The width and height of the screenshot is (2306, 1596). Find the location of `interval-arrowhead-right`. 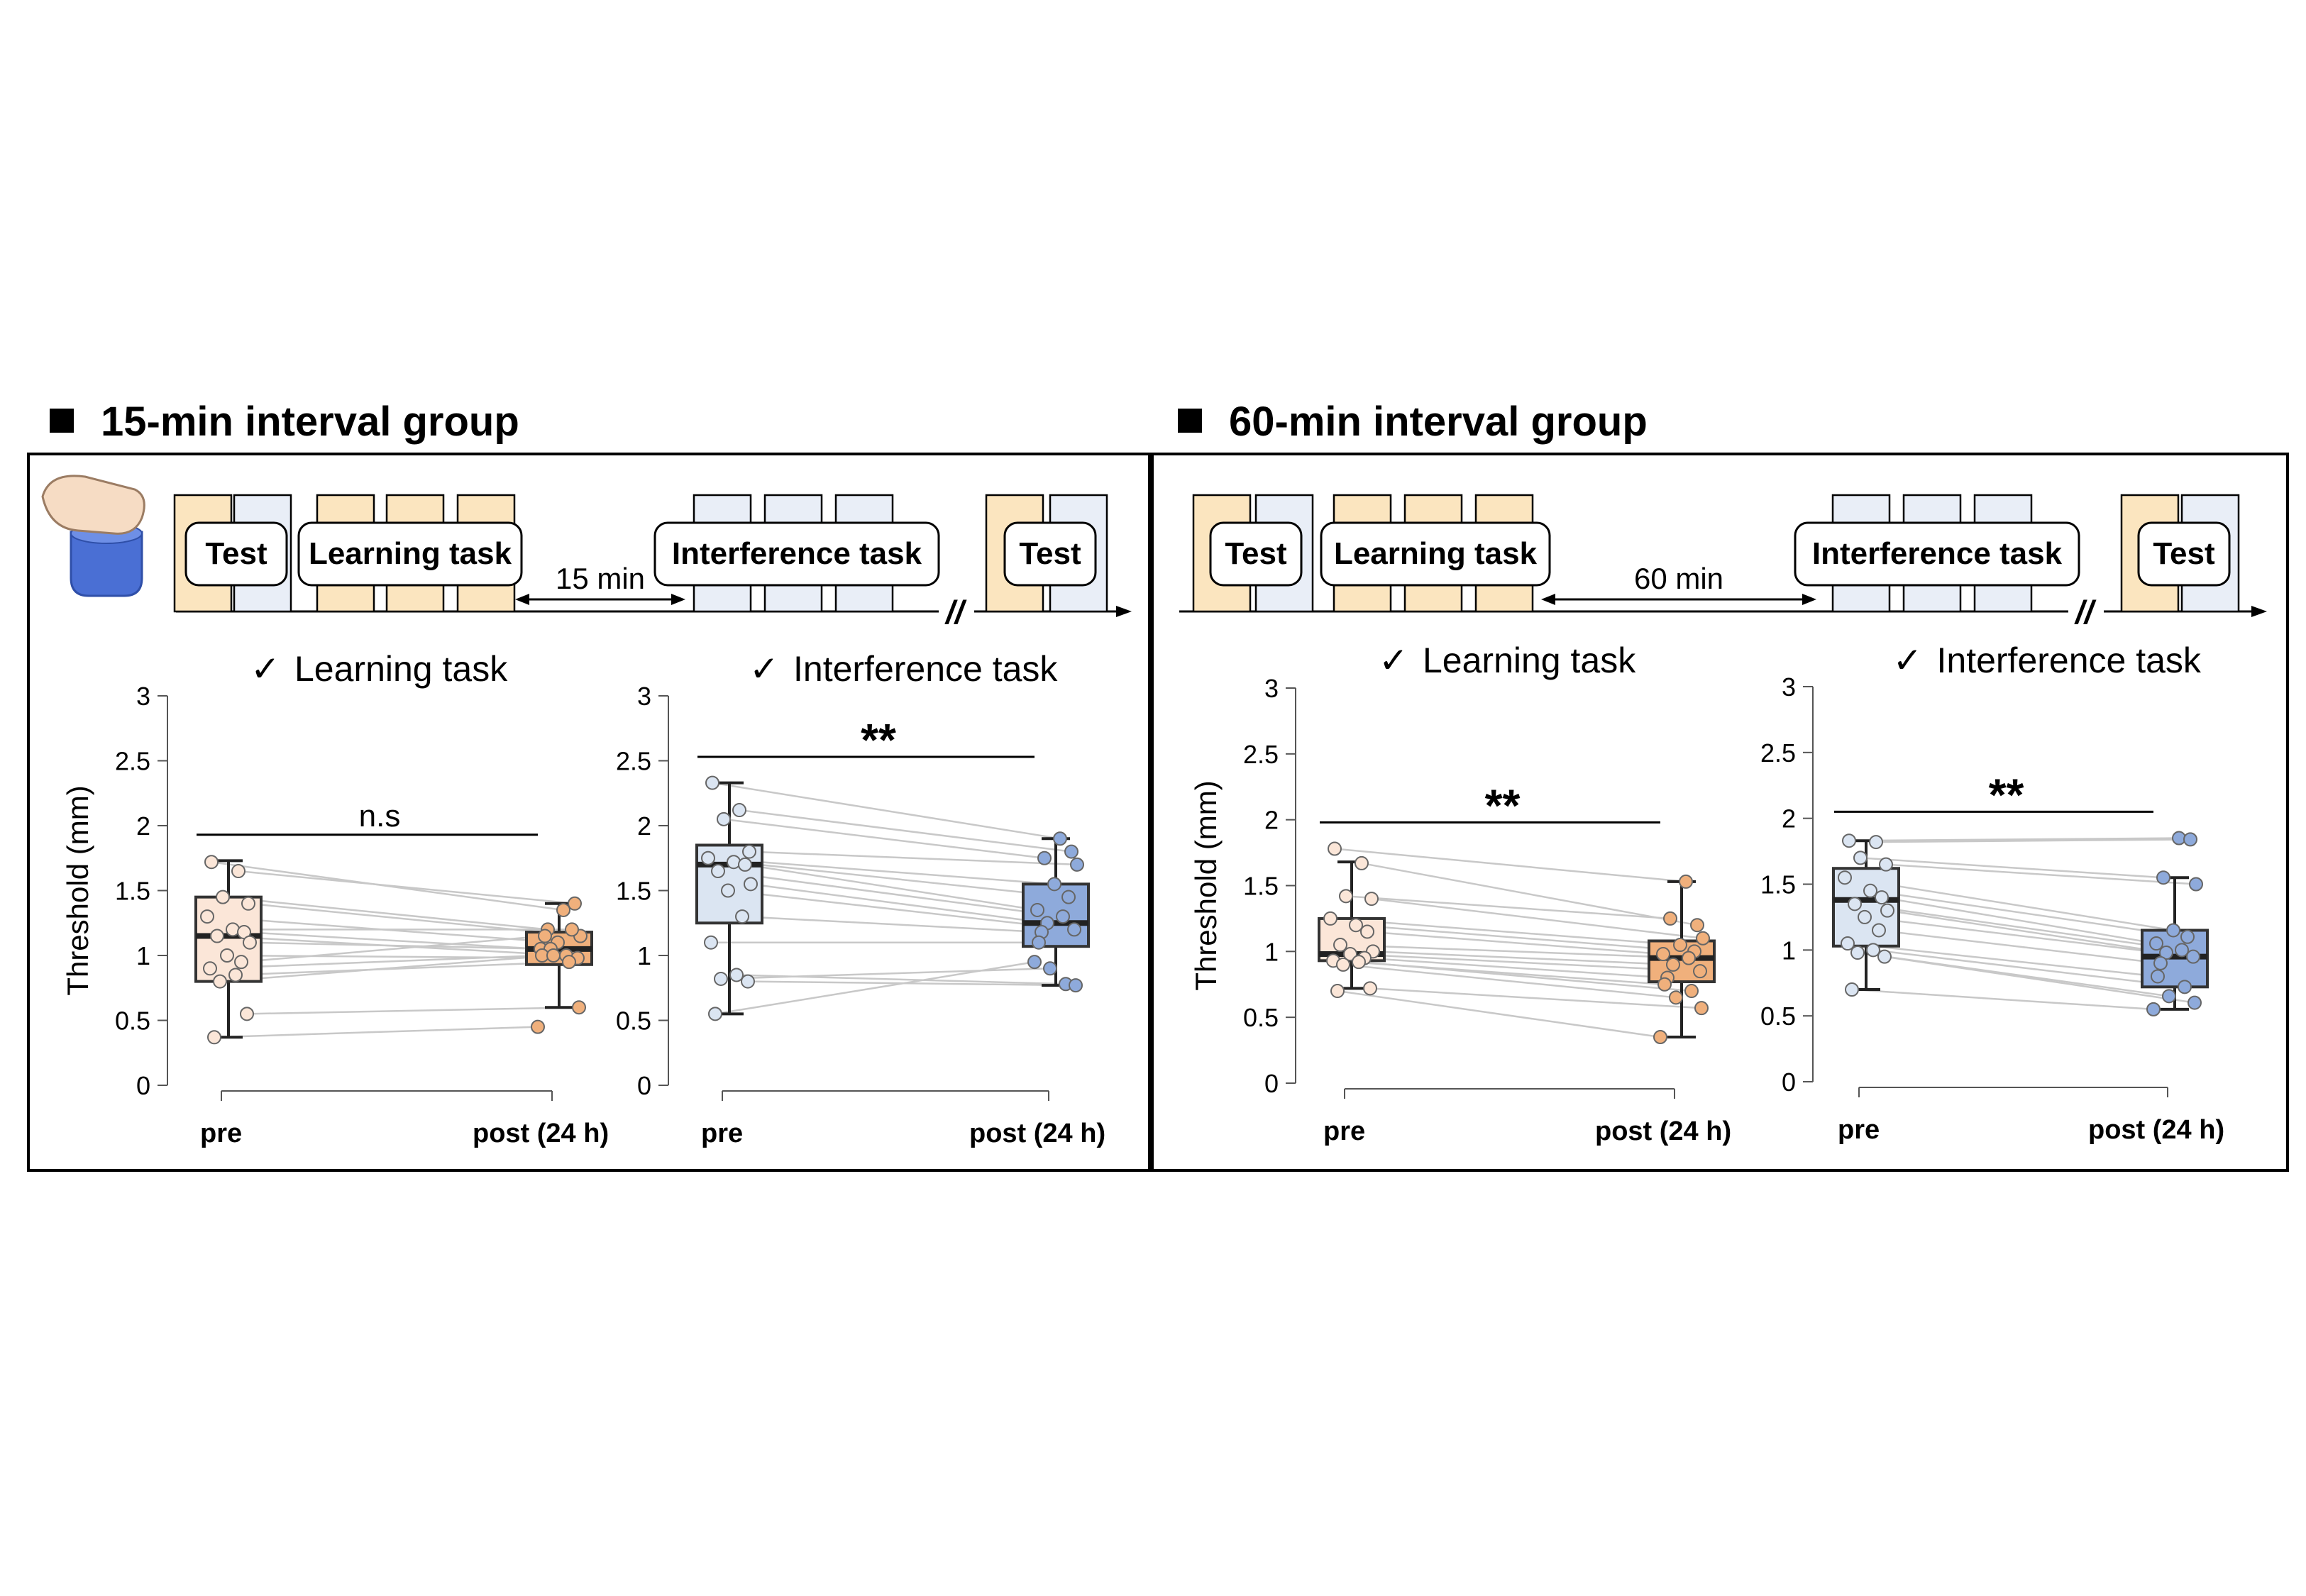

interval-arrowhead-right is located at coordinates (1809, 599).